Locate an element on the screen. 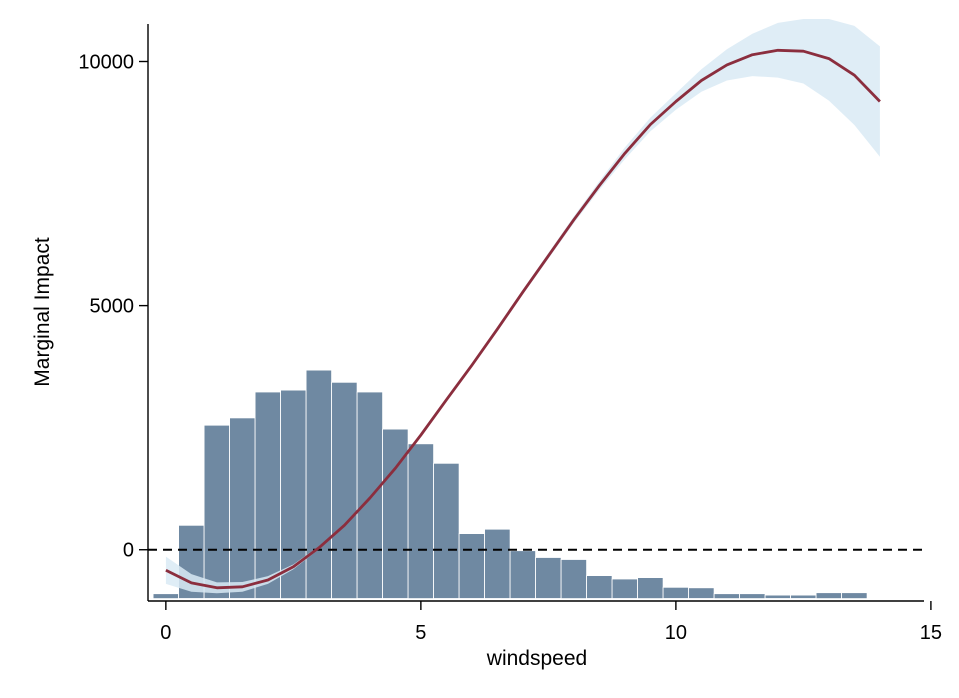 The width and height of the screenshot is (959, 698). y-tick-label: 0 is located at coordinates (128, 551).